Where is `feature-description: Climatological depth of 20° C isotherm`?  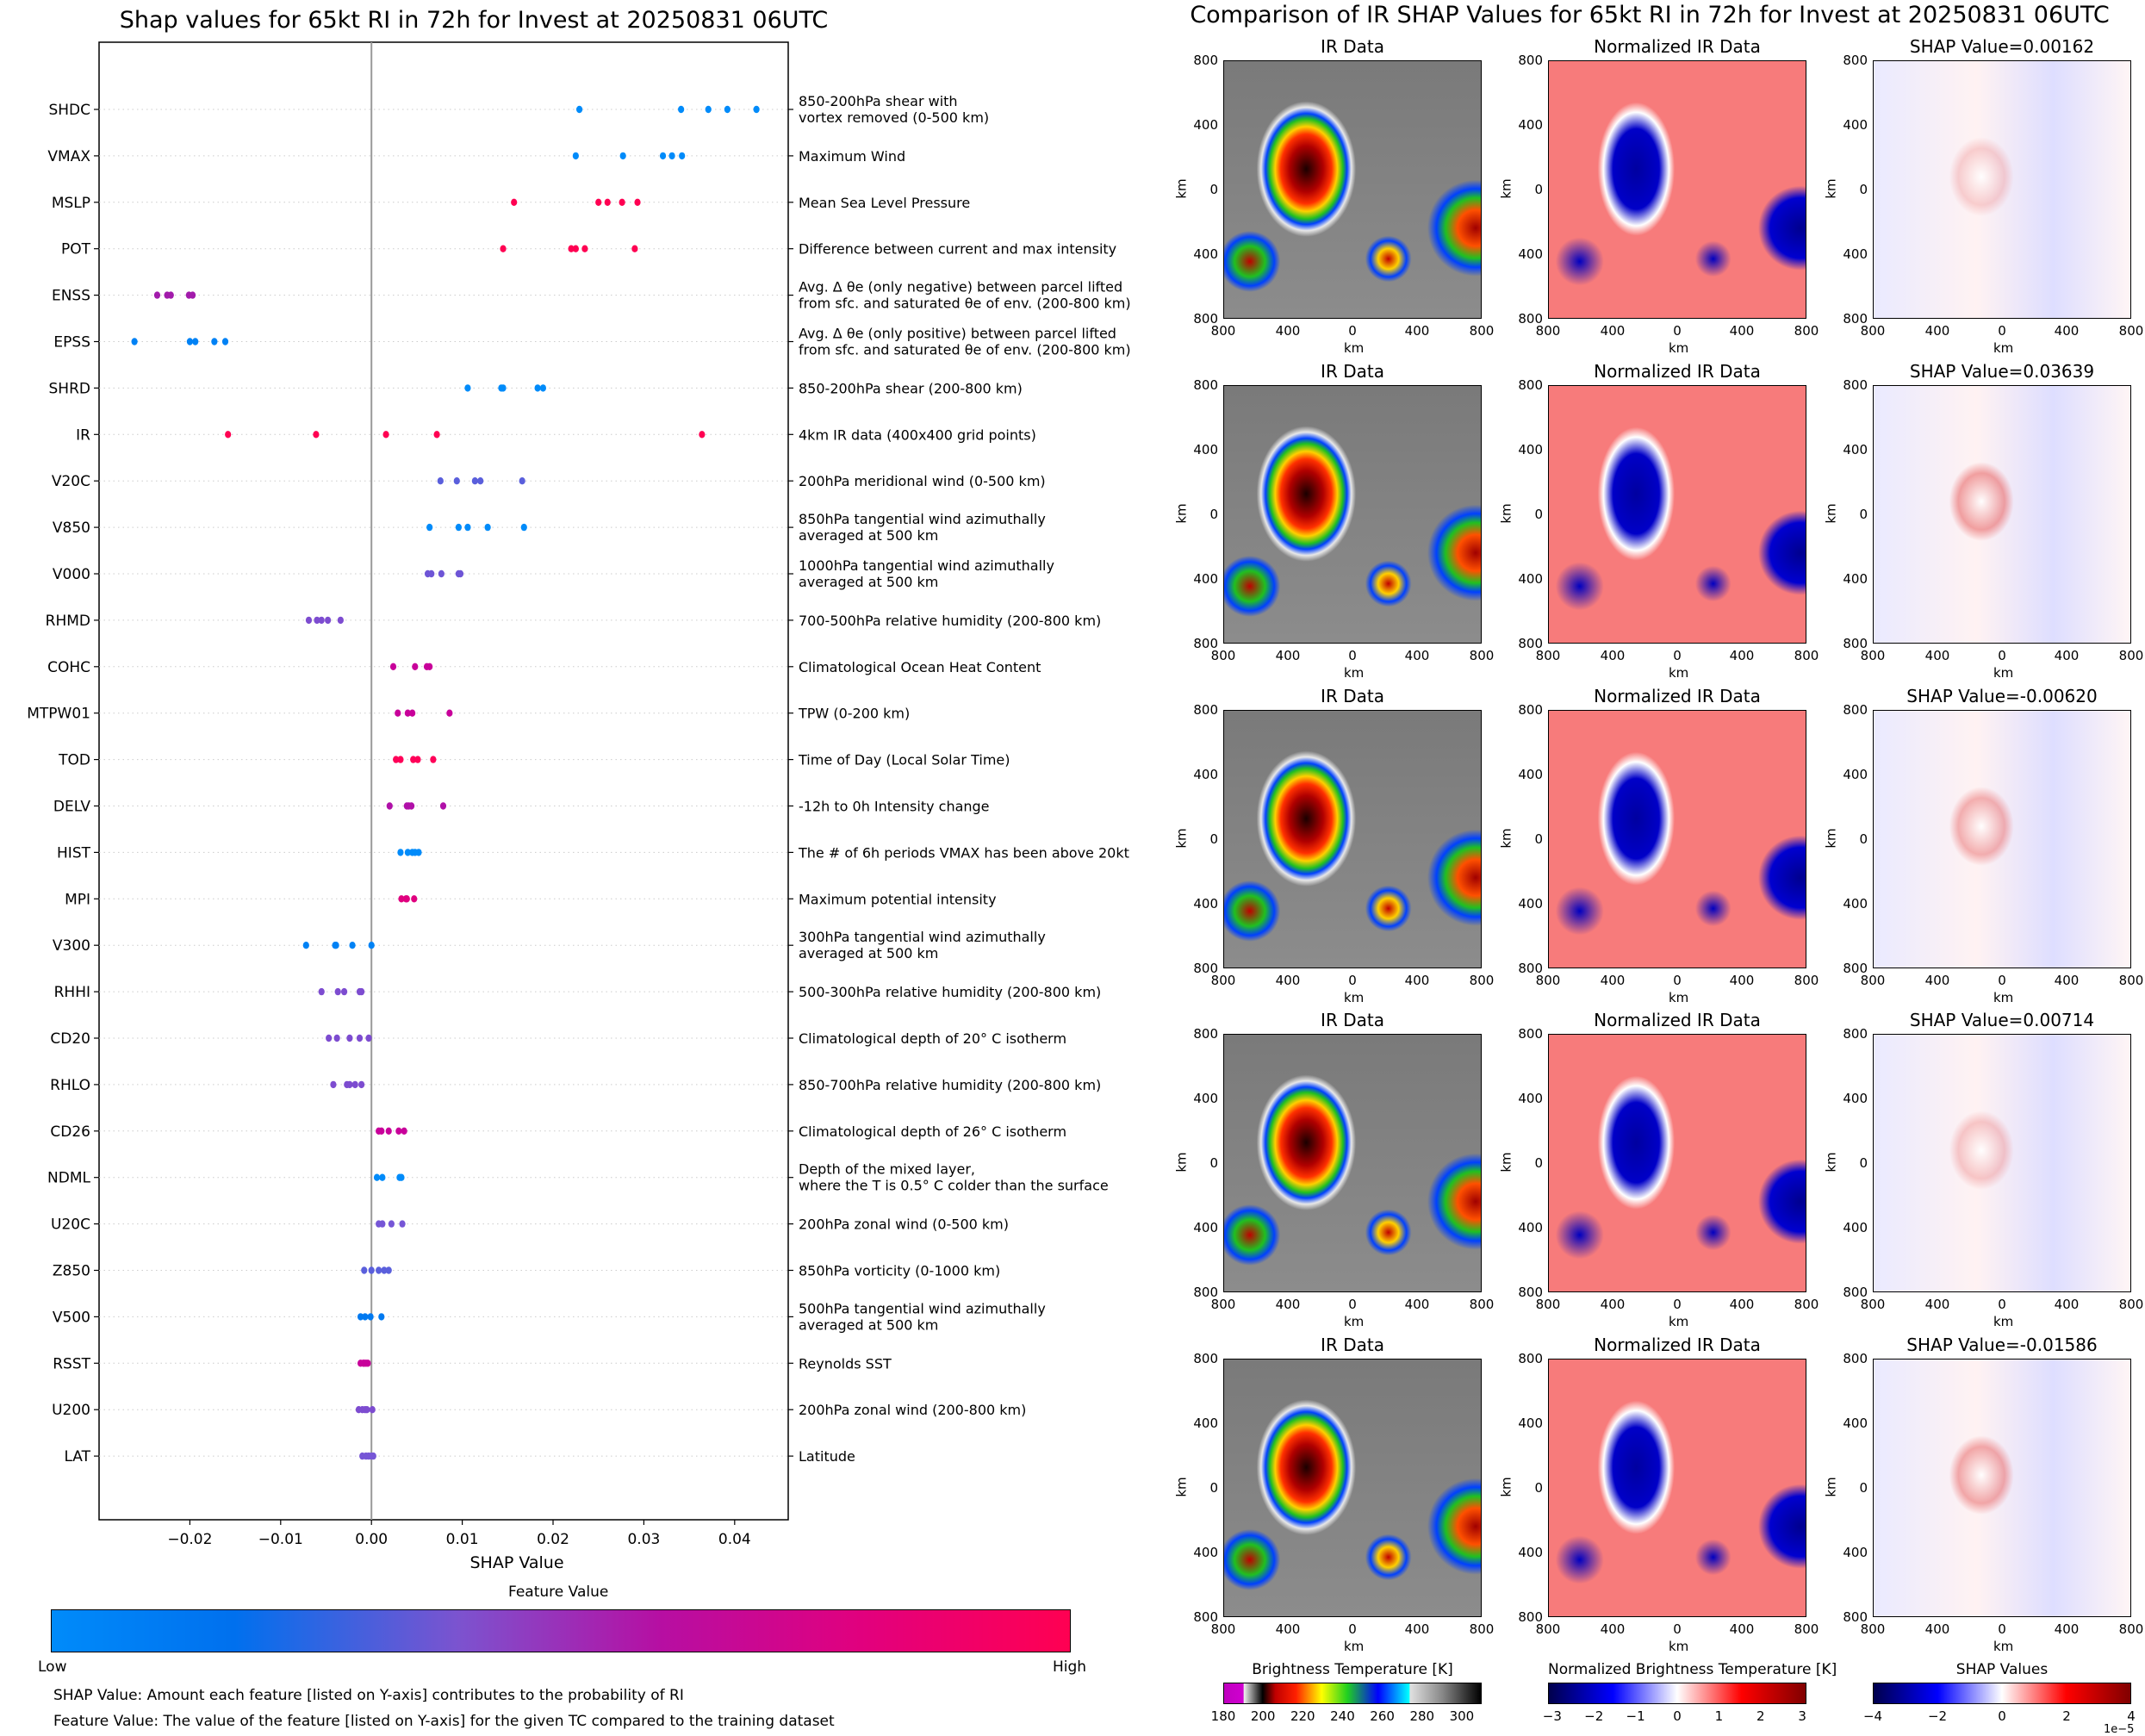 feature-description: Climatological depth of 20° C isotherm is located at coordinates (933, 1038).